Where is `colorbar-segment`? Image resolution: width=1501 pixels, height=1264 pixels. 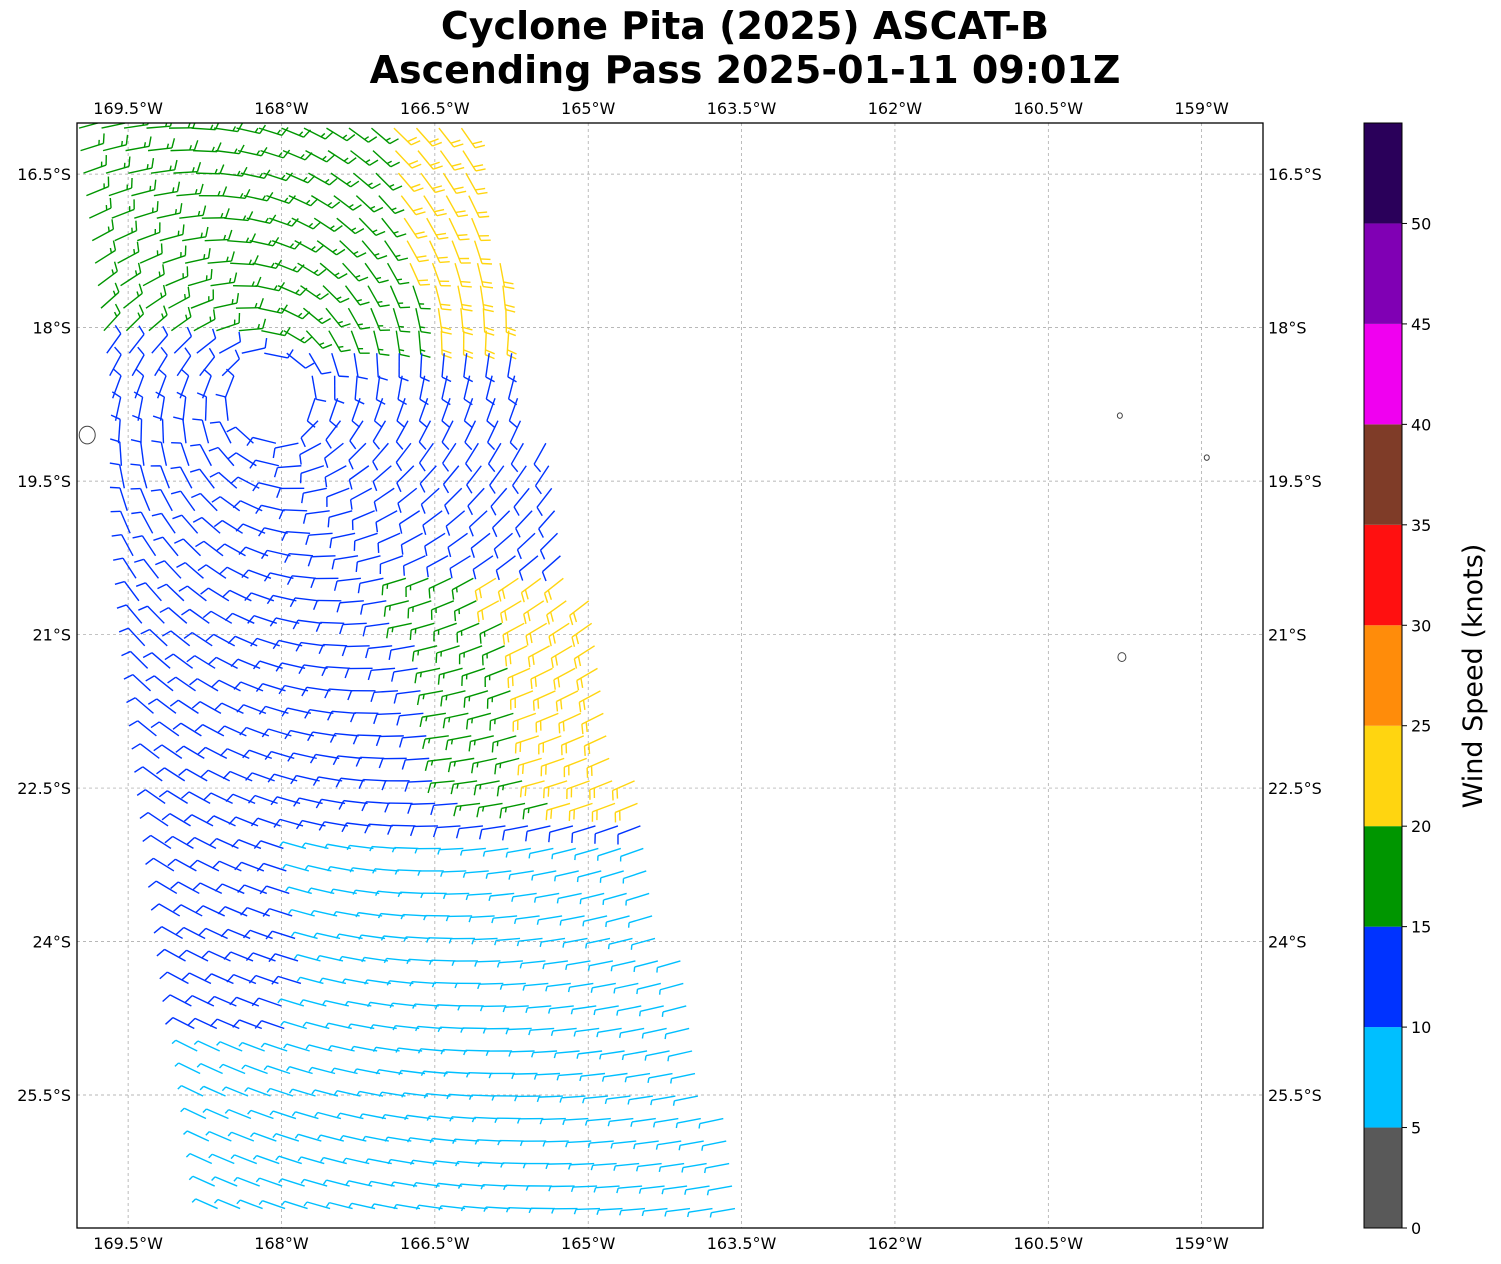 colorbar-segment is located at coordinates (1383, 977).